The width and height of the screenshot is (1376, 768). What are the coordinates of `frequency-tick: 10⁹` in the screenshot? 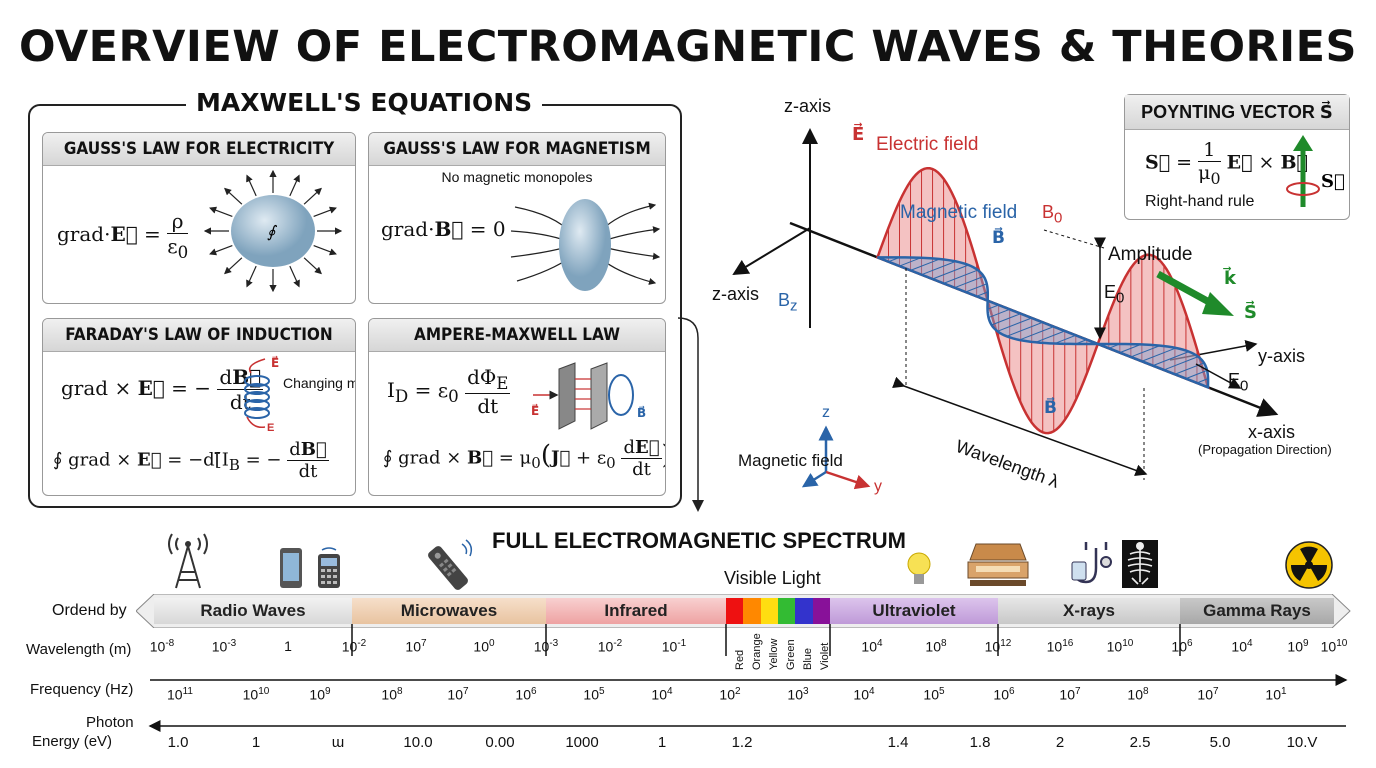 It's located at (320, 694).